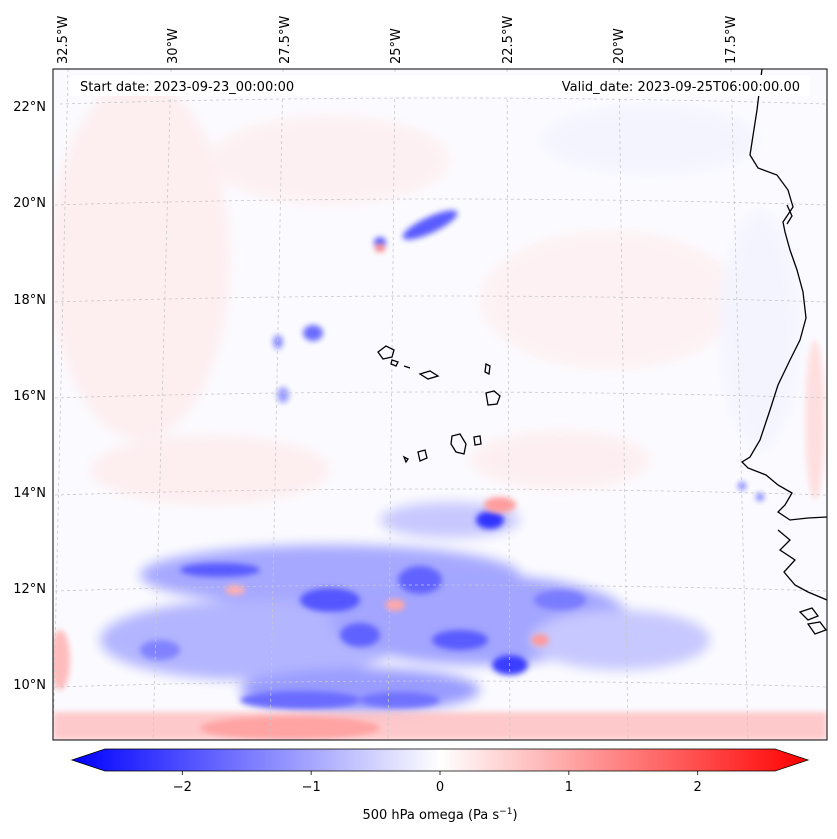  Describe the element at coordinates (29, 589) in the screenshot. I see `lat-label: 12°N` at that location.